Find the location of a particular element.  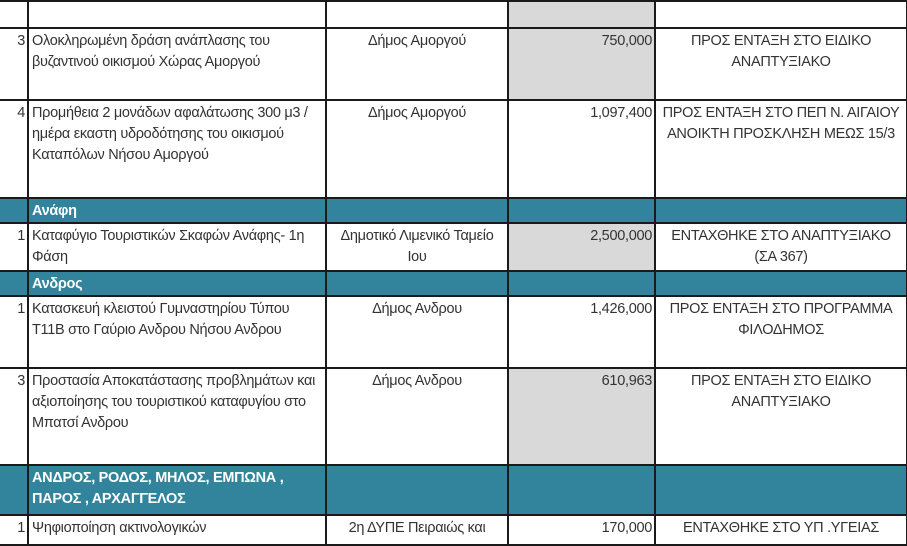

section-title: Ανδρος is located at coordinates (177, 283).